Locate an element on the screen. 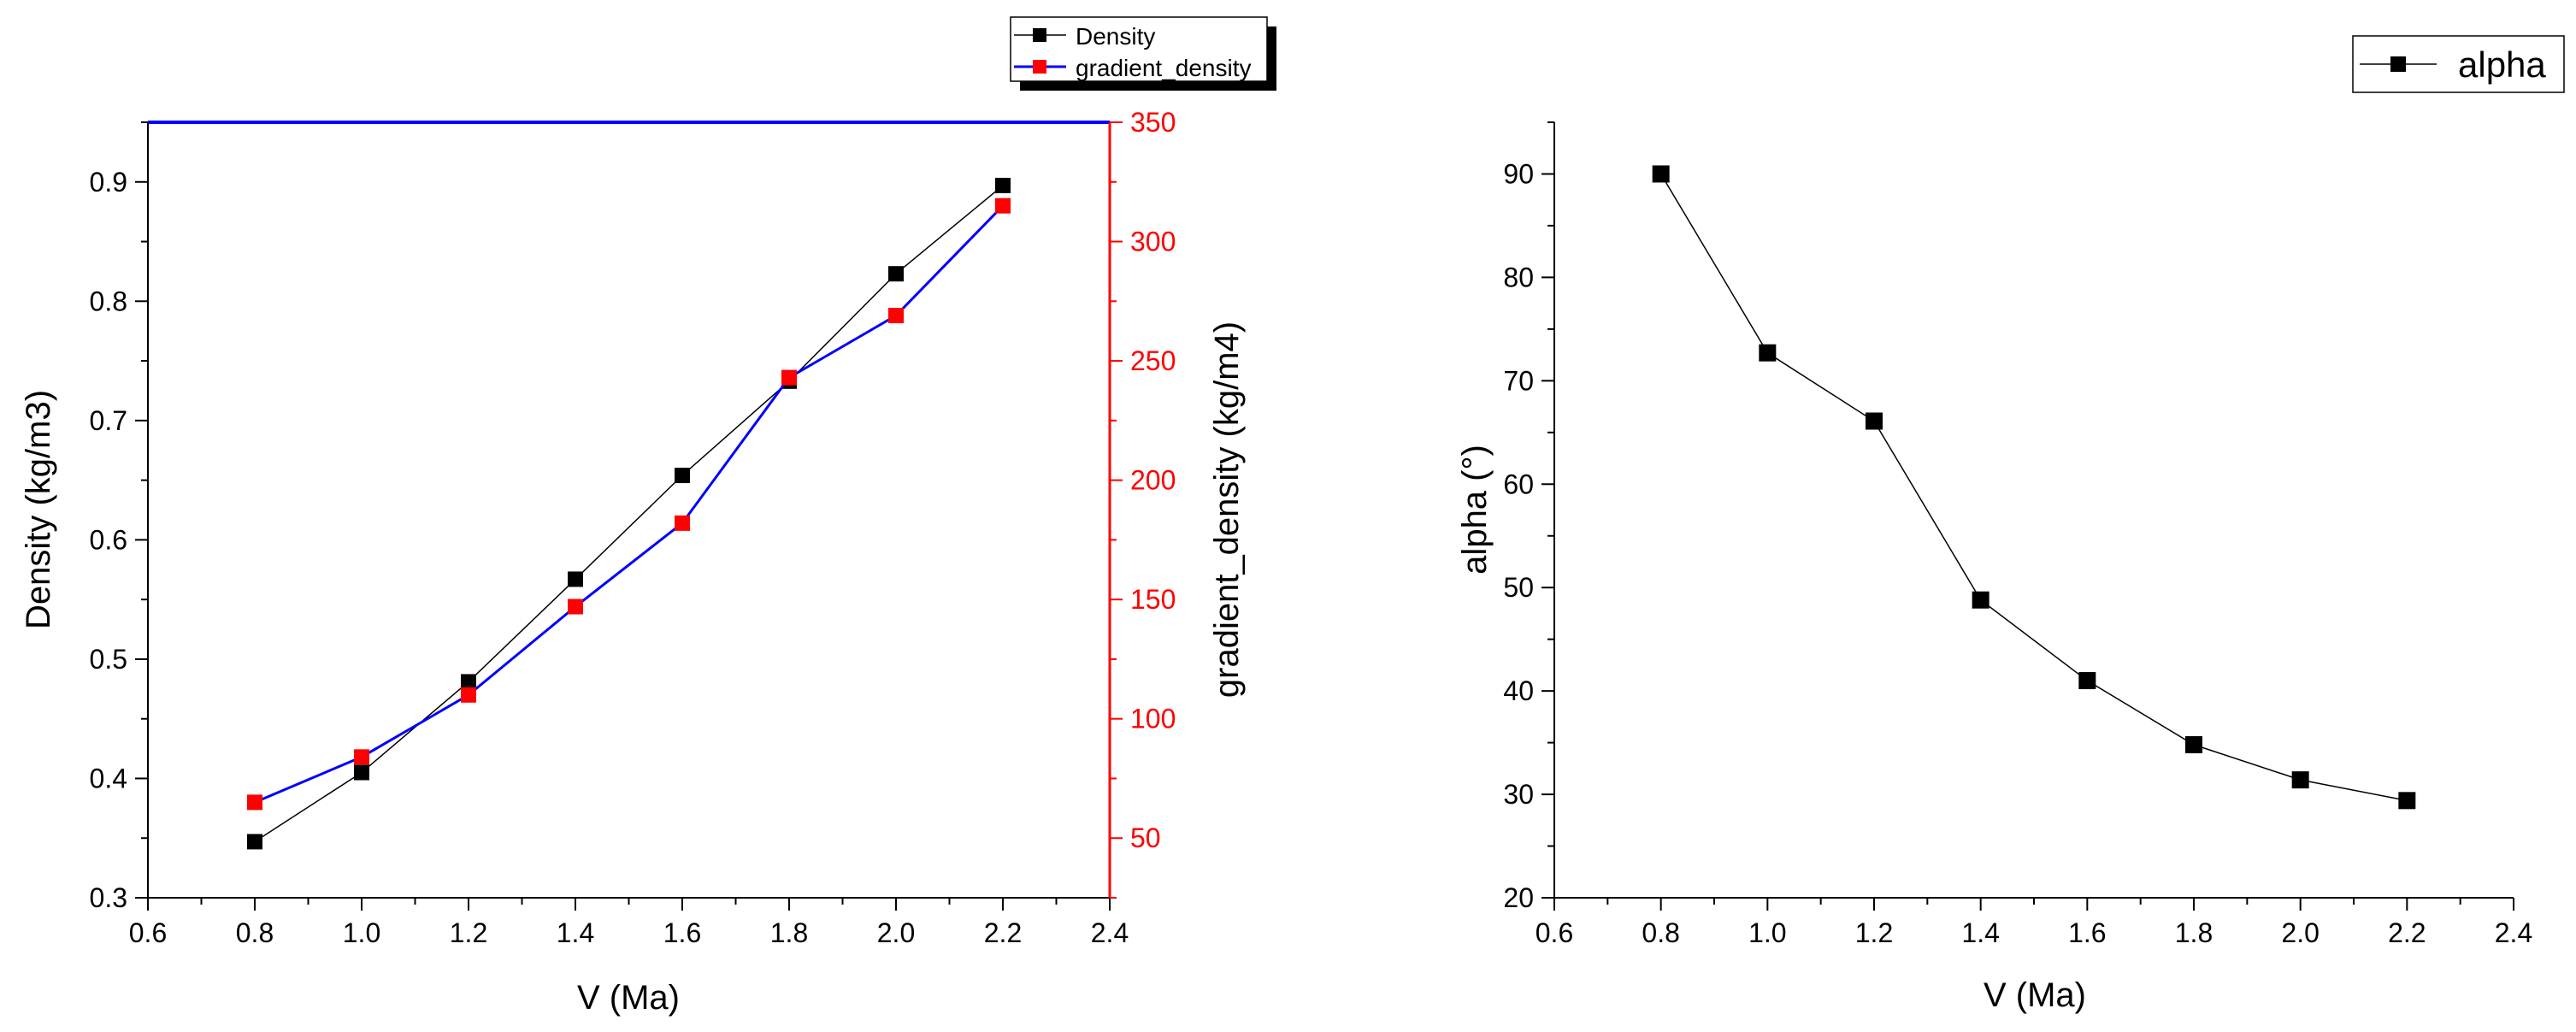 The width and height of the screenshot is (2576, 1032). legend-marker-gradient is located at coordinates (1039, 67).